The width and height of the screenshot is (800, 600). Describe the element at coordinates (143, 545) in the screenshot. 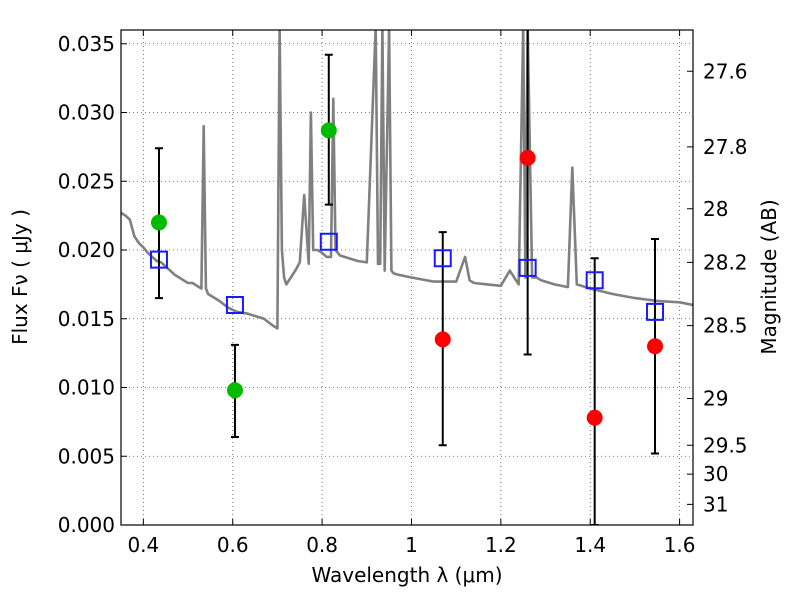

I see `x-tick-label: 0.4` at that location.